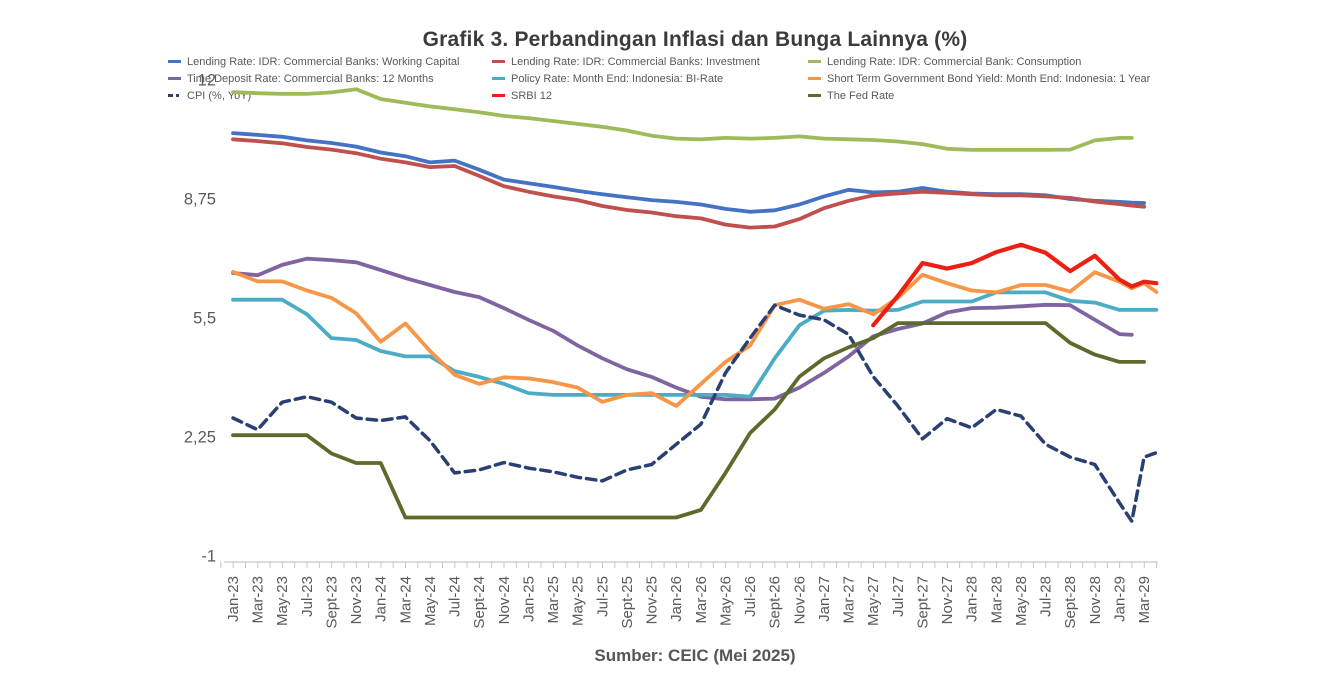 This screenshot has width=1318, height=687. Describe the element at coordinates (208, 557) in the screenshot. I see `y-tick-label: -1` at that location.